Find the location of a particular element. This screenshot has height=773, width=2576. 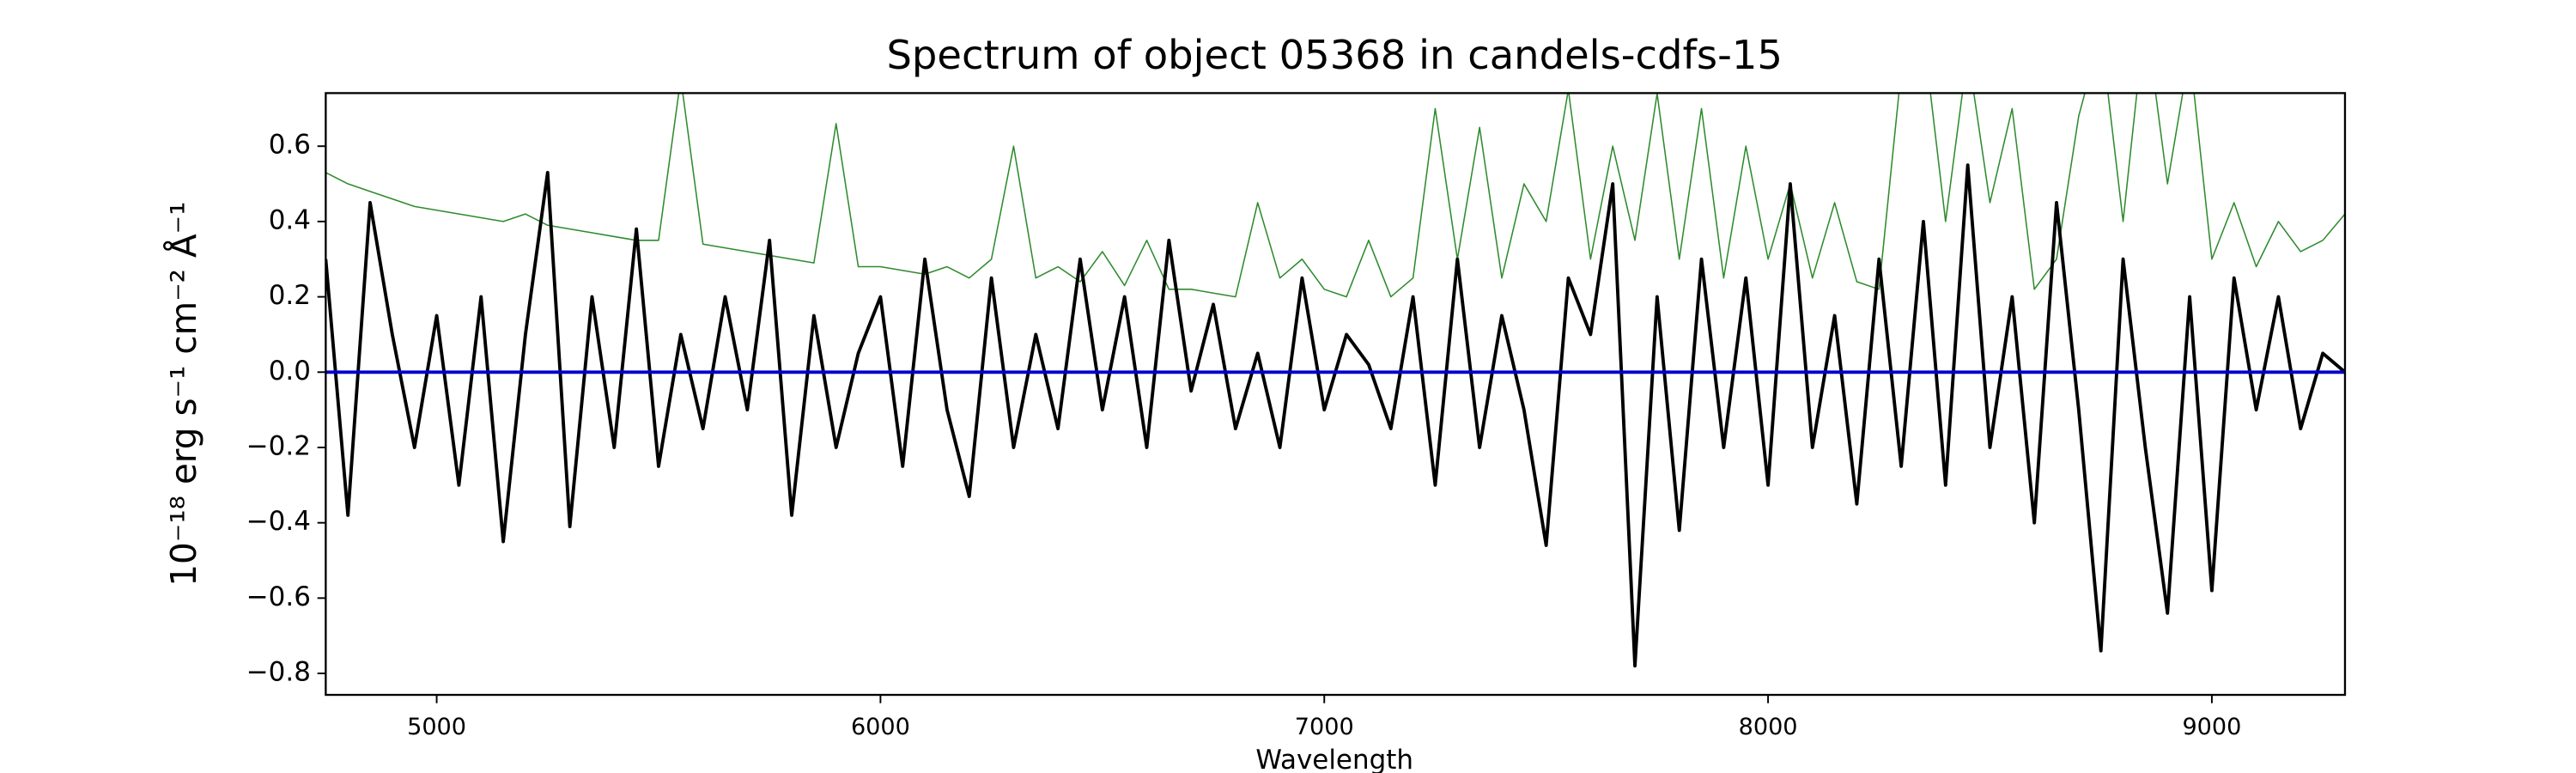

x-tick-label: 9000 is located at coordinates (2211, 727).